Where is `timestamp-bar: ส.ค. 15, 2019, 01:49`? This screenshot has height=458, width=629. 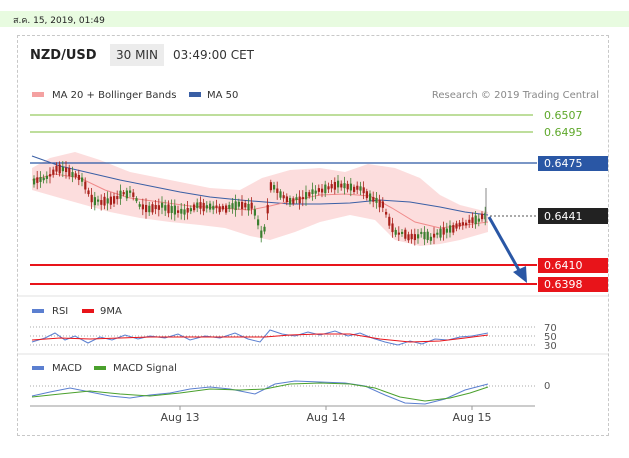 timestamp-bar: ส.ค. 15, 2019, 01:49 is located at coordinates (314, 19).